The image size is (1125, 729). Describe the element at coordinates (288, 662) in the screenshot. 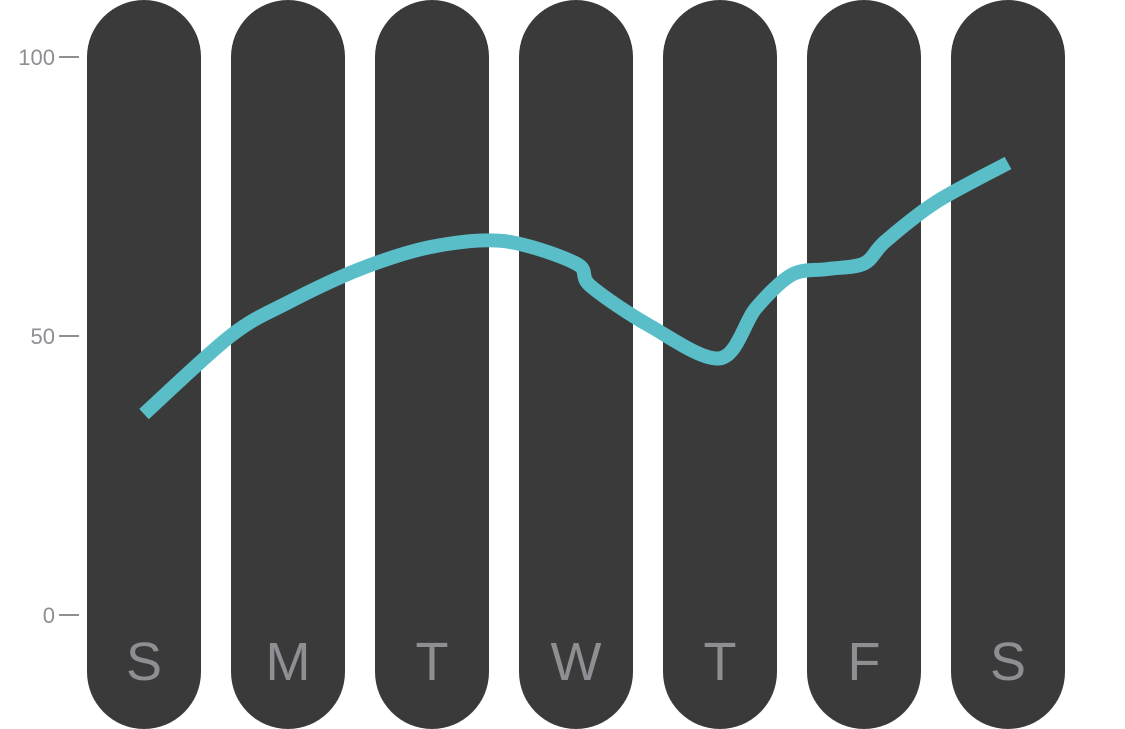

I see `day-label: M` at that location.